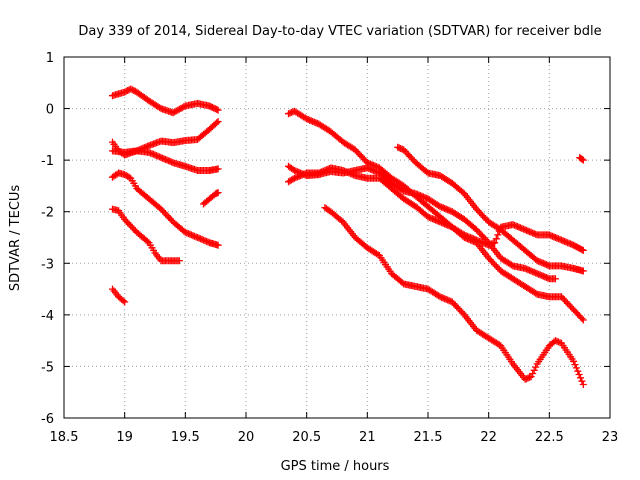  Describe the element at coordinates (610, 437) in the screenshot. I see `x-tick-label: 23` at that location.